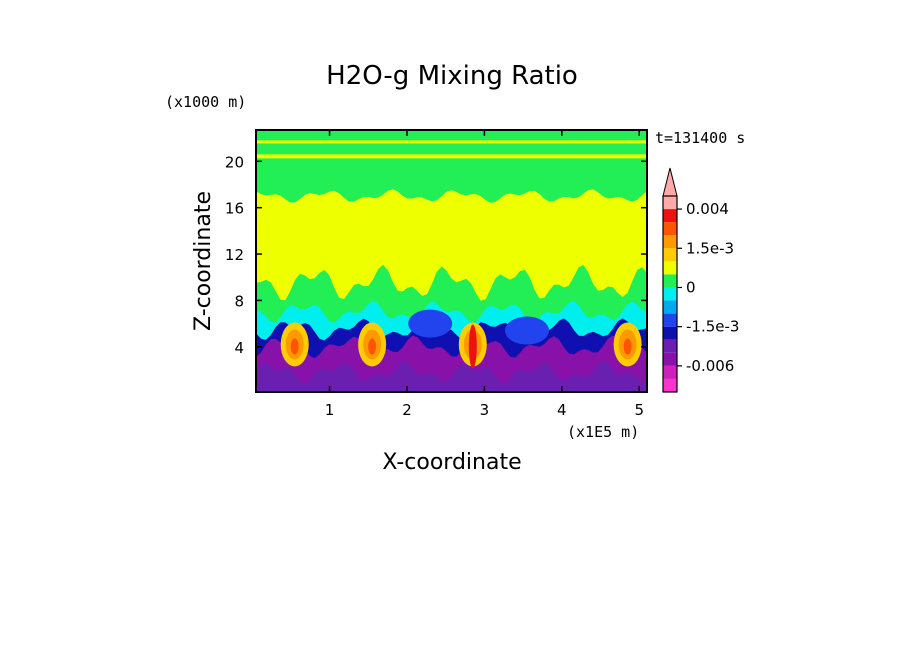  I want to click on colorbar-label: 1.5e-3, so click(710, 248).